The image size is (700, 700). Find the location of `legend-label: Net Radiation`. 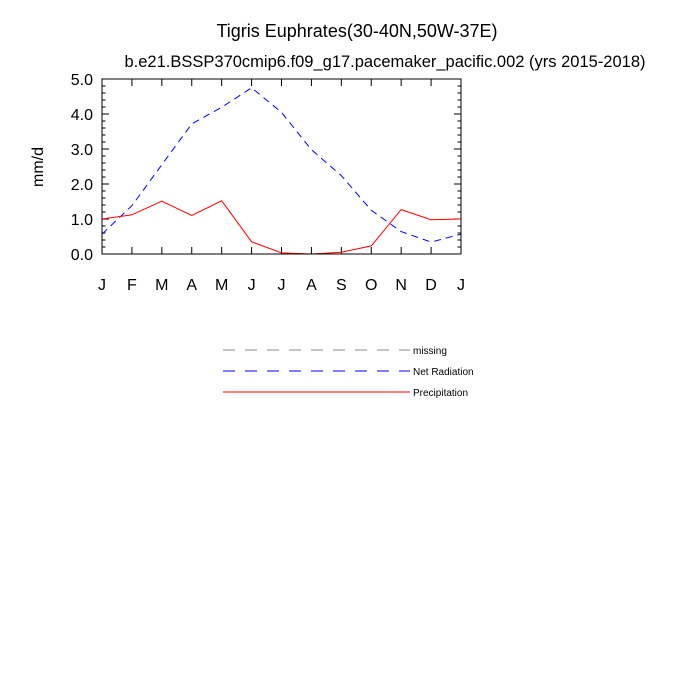

legend-label: Net Radiation is located at coordinates (443, 372).